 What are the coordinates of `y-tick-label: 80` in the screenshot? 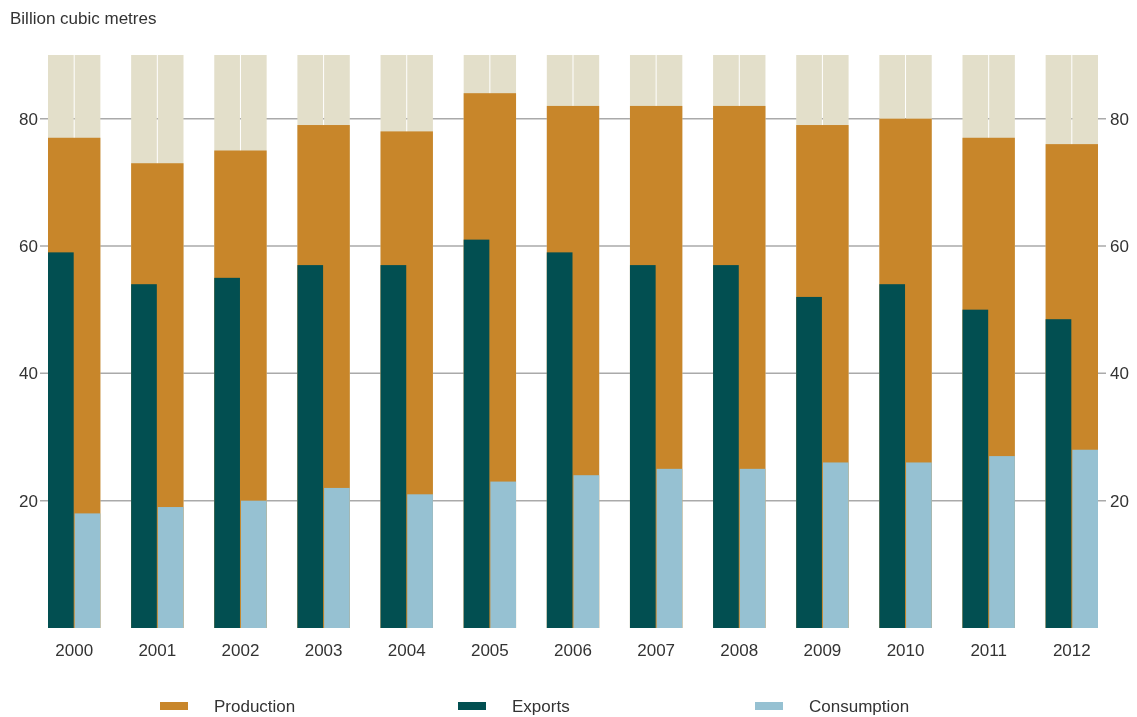 It's located at (28, 119).